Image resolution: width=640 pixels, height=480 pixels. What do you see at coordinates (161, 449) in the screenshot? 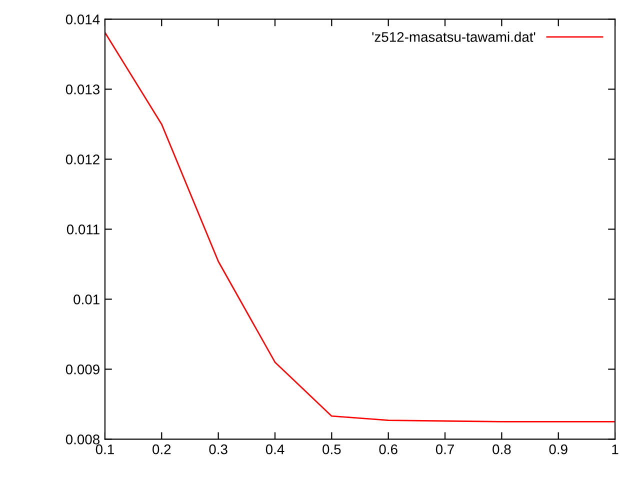
I see `x-tick-label: 0.2` at bounding box center [161, 449].